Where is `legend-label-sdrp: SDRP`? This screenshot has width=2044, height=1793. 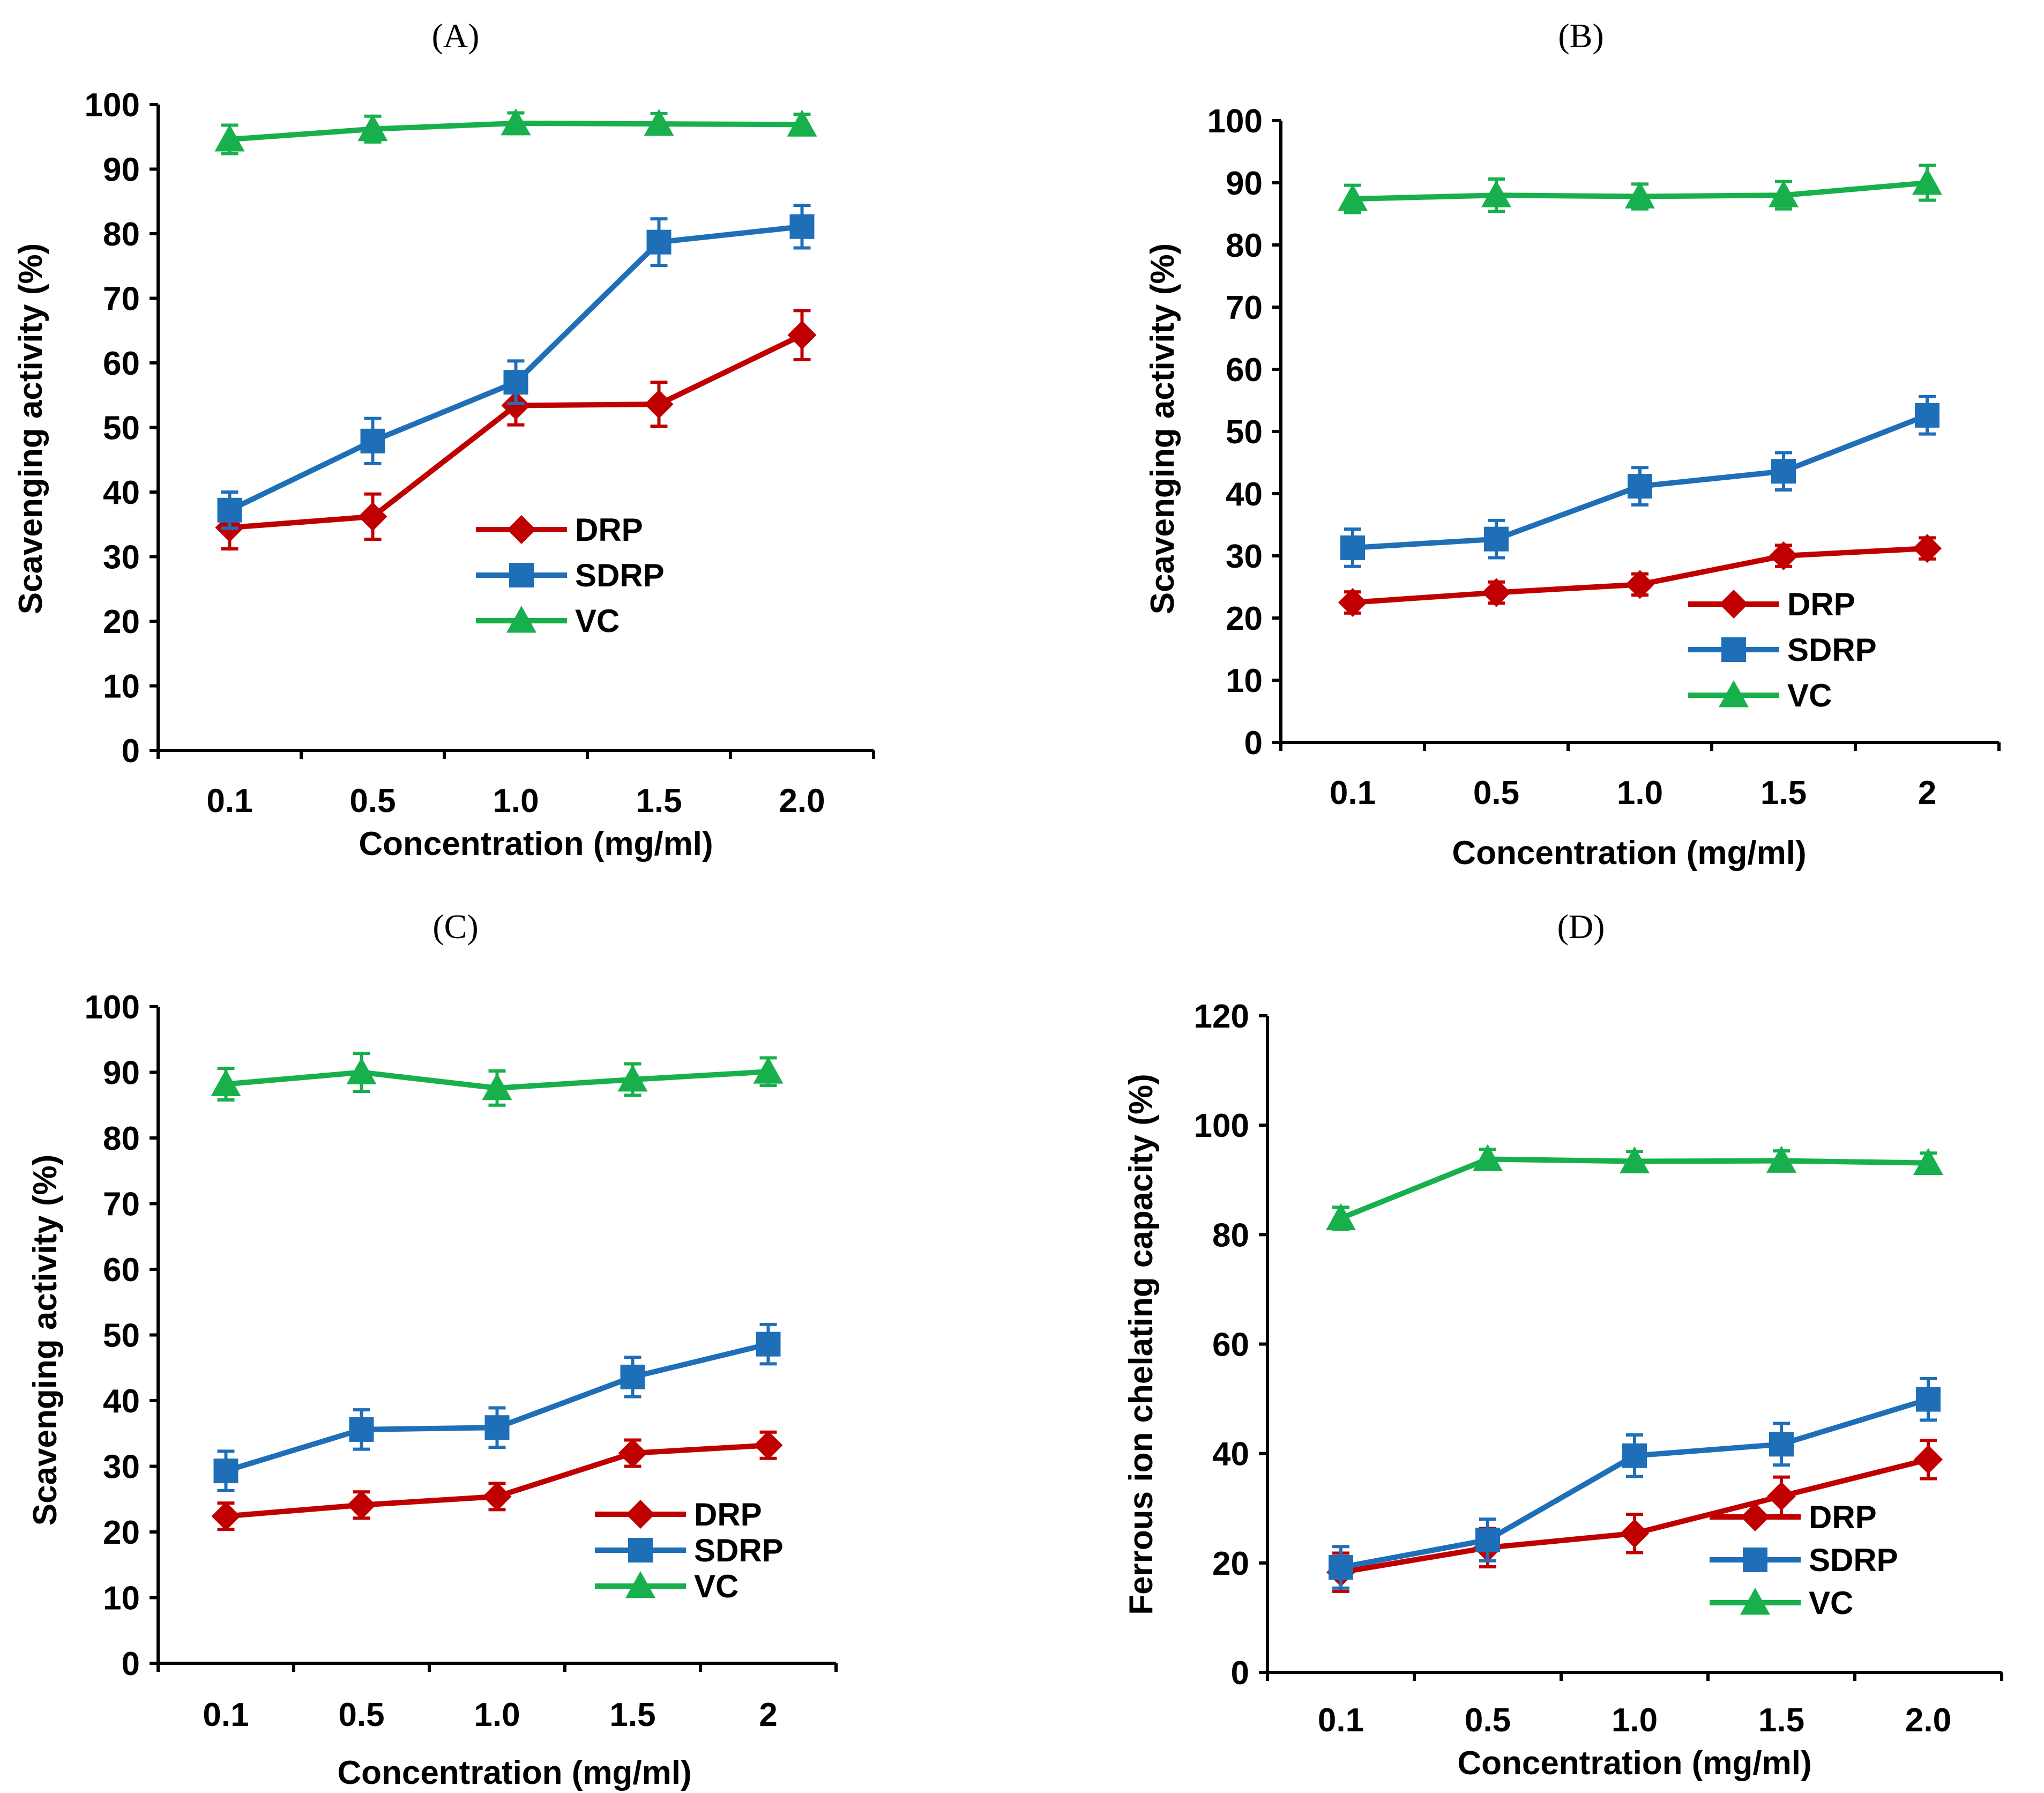
legend-label-sdrp: SDRP is located at coordinates (739, 1550).